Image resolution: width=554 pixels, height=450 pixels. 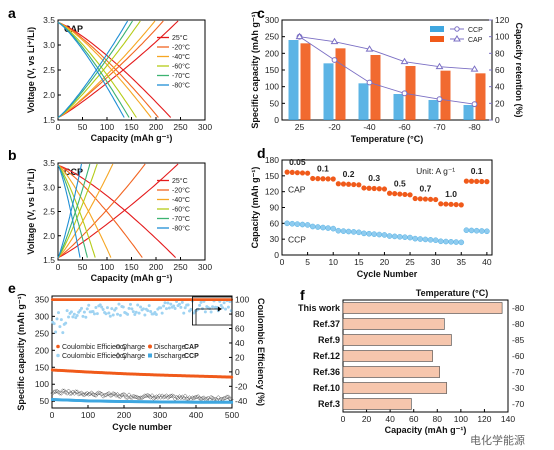 I want to click on y2-tick-label: 120, so click(x=502, y=20).